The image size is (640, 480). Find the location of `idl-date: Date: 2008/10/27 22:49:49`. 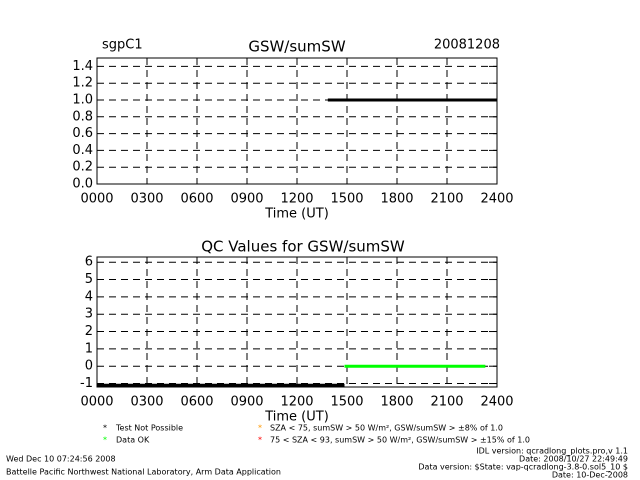

idl-date: Date: 2008/10/27 22:49:49 is located at coordinates (573, 459).